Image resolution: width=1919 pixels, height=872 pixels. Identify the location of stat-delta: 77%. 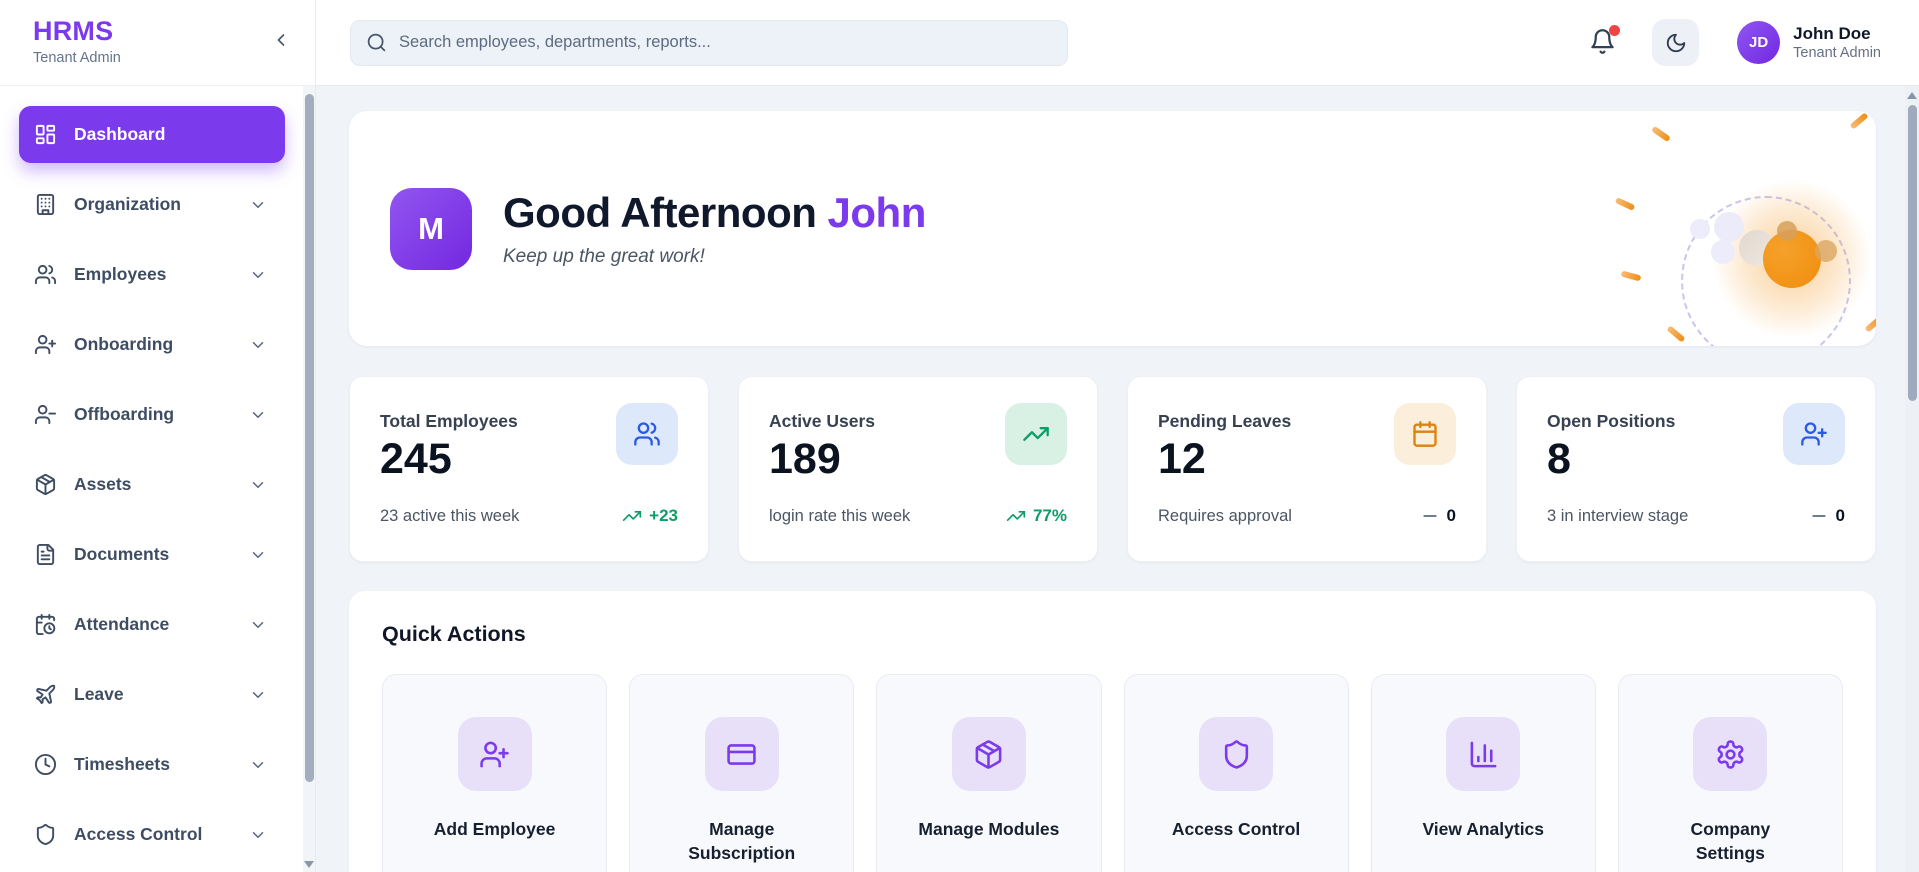
(1036, 516).